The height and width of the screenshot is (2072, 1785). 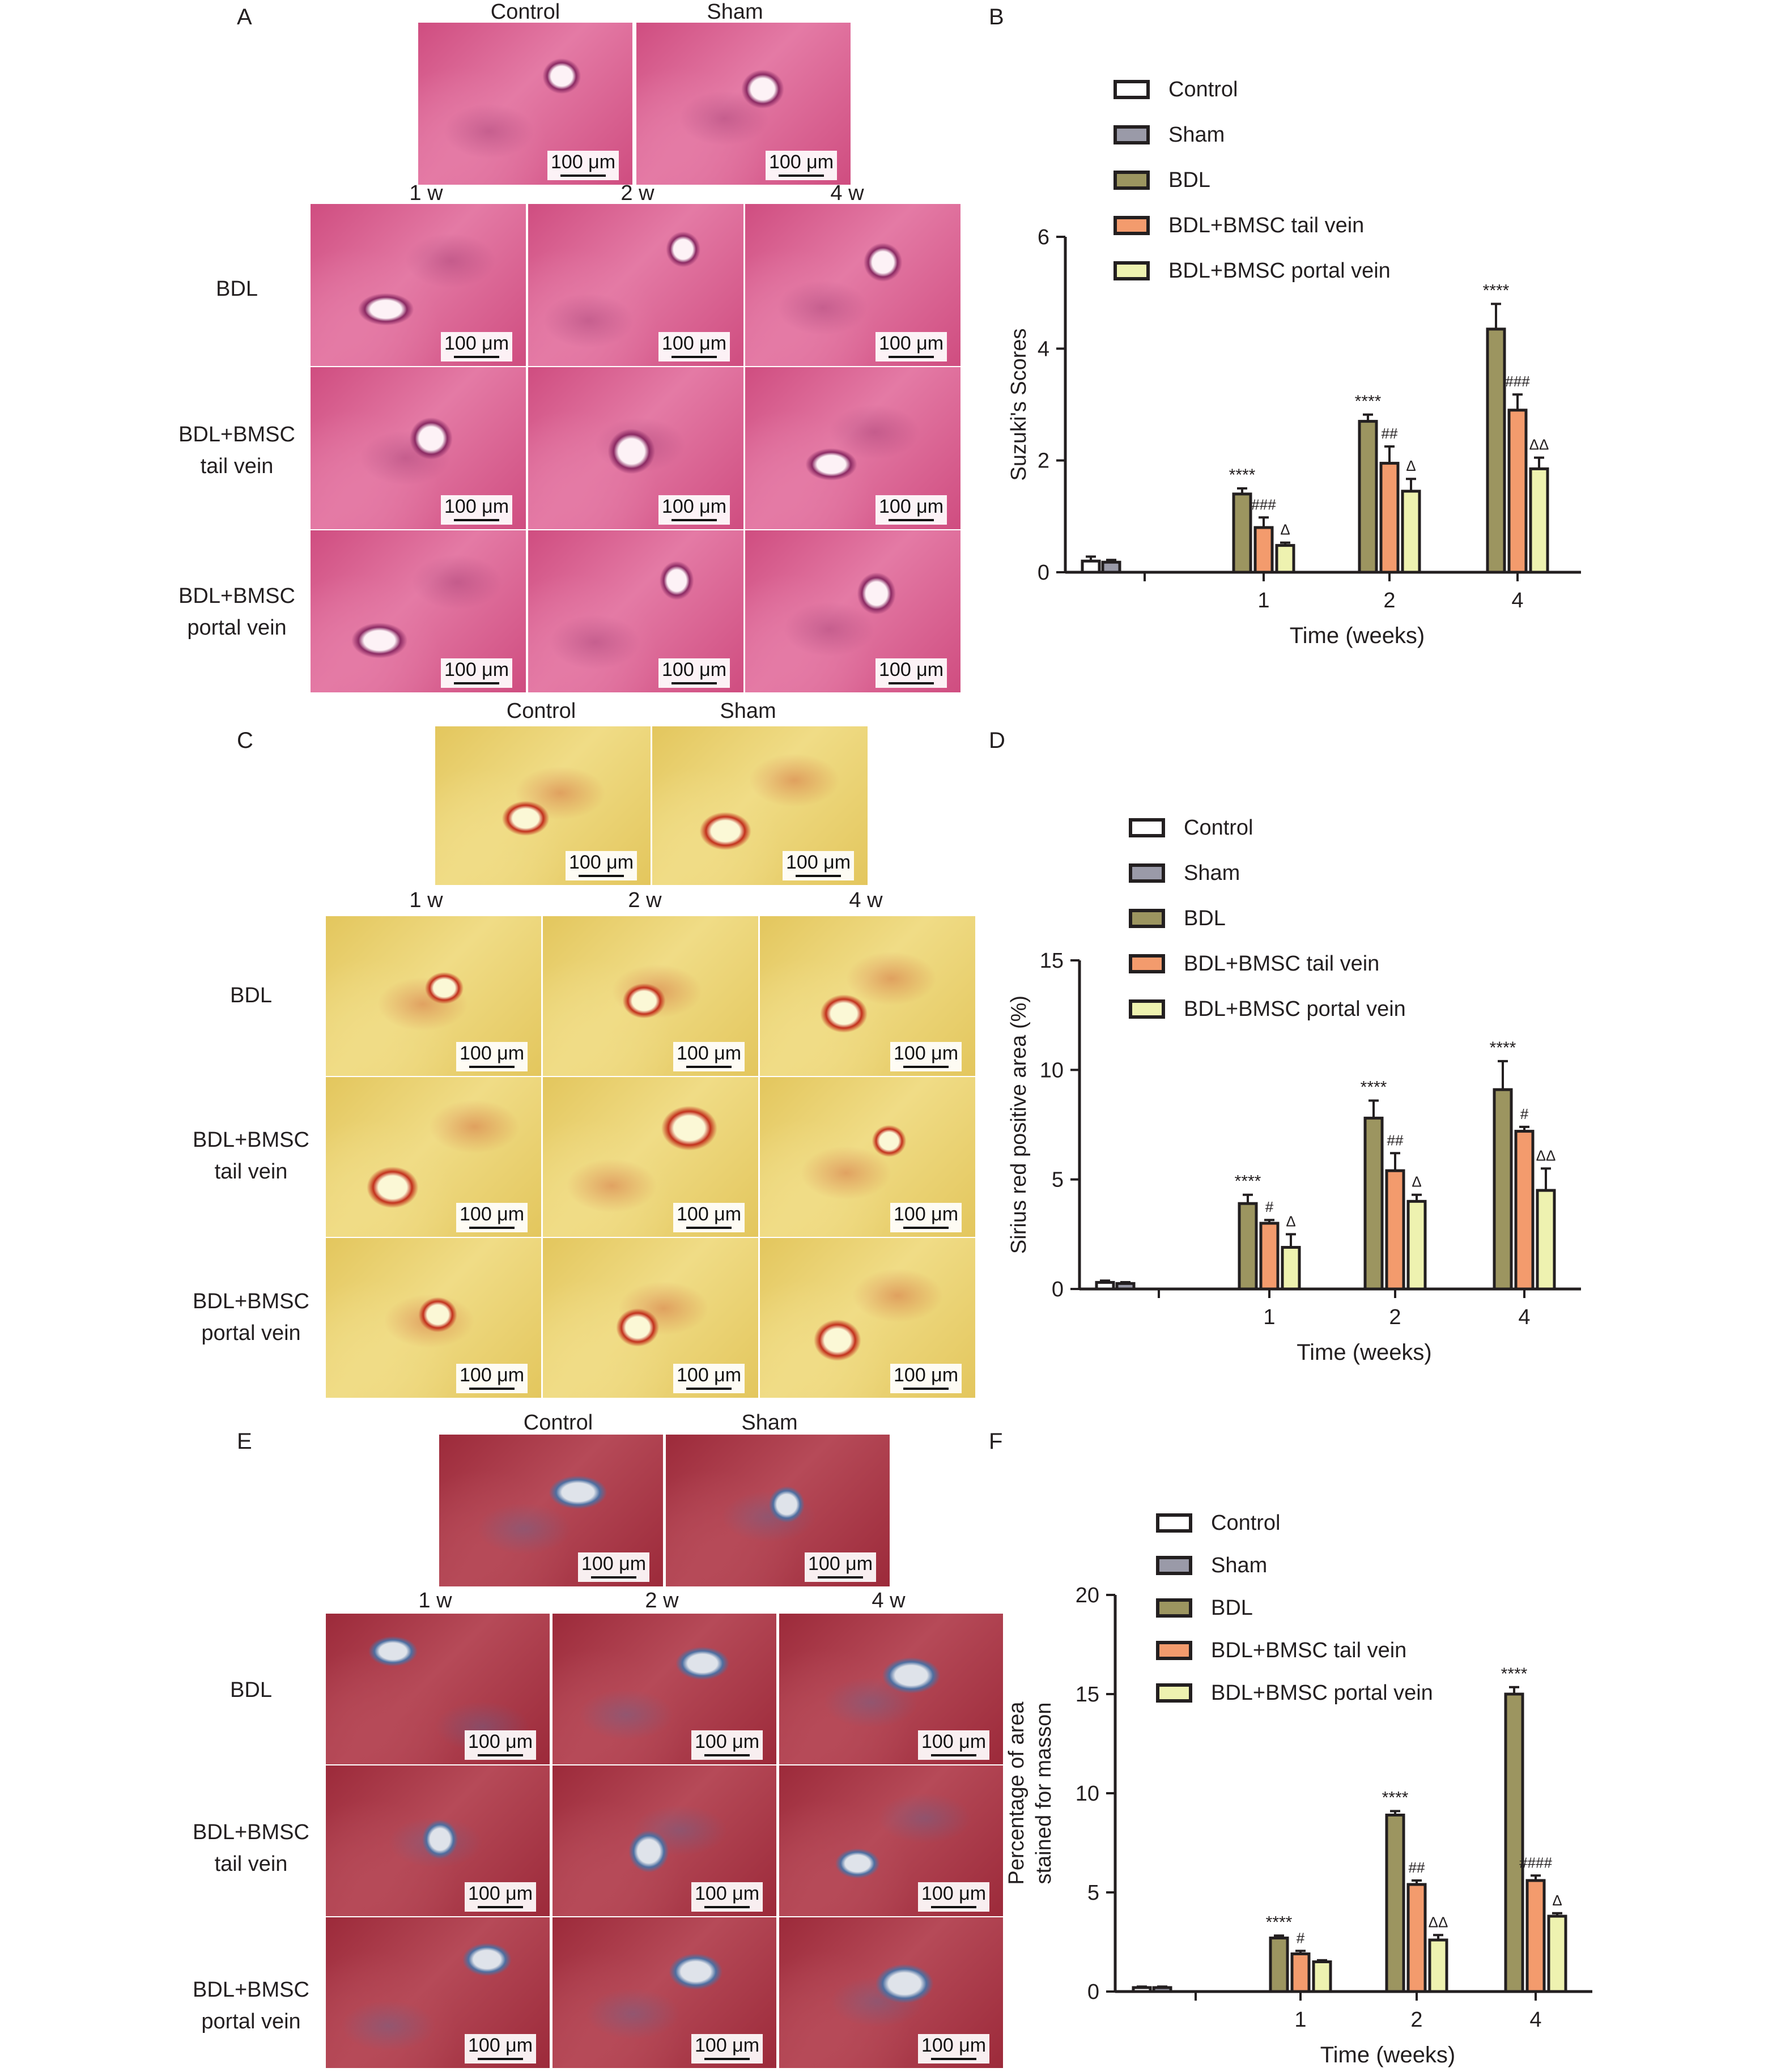 What do you see at coordinates (245, 740) in the screenshot?
I see `panel-letter-c: C` at bounding box center [245, 740].